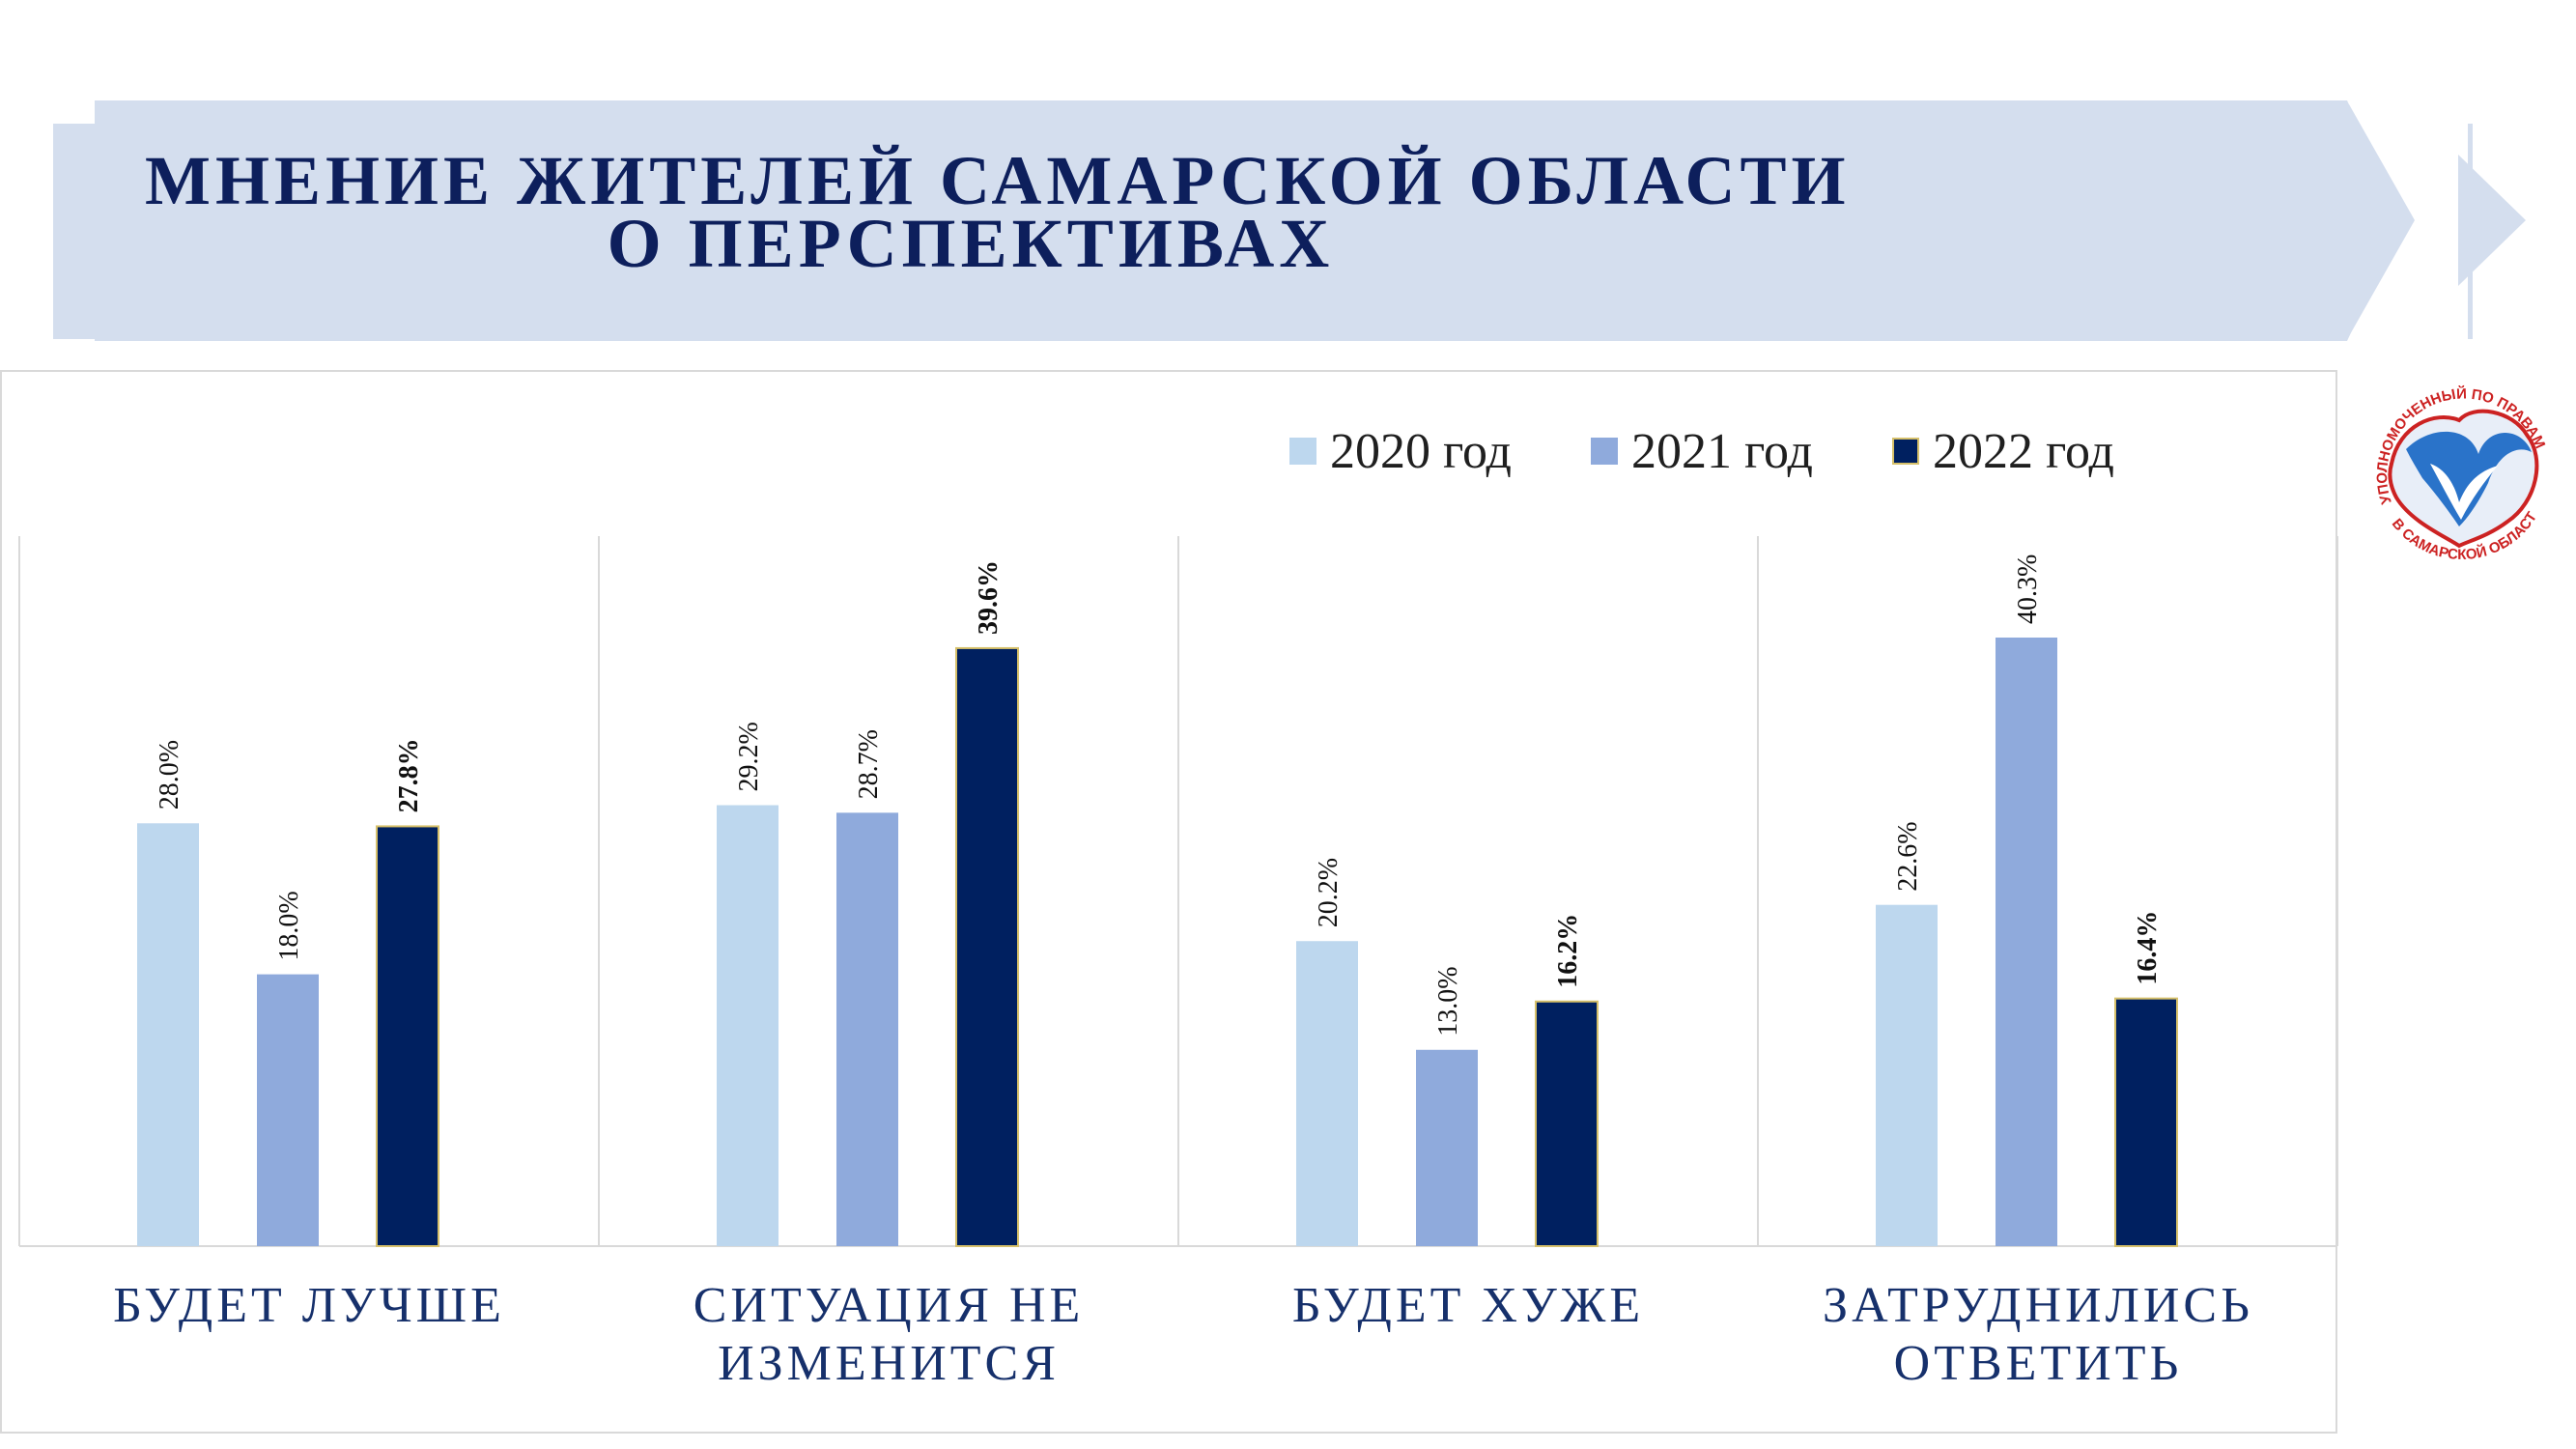 This screenshot has height=1449, width=2576. Describe the element at coordinates (1468, 1305) in the screenshot. I see `category-label-worse: БУДЕТ ХУЖЕ` at that location.